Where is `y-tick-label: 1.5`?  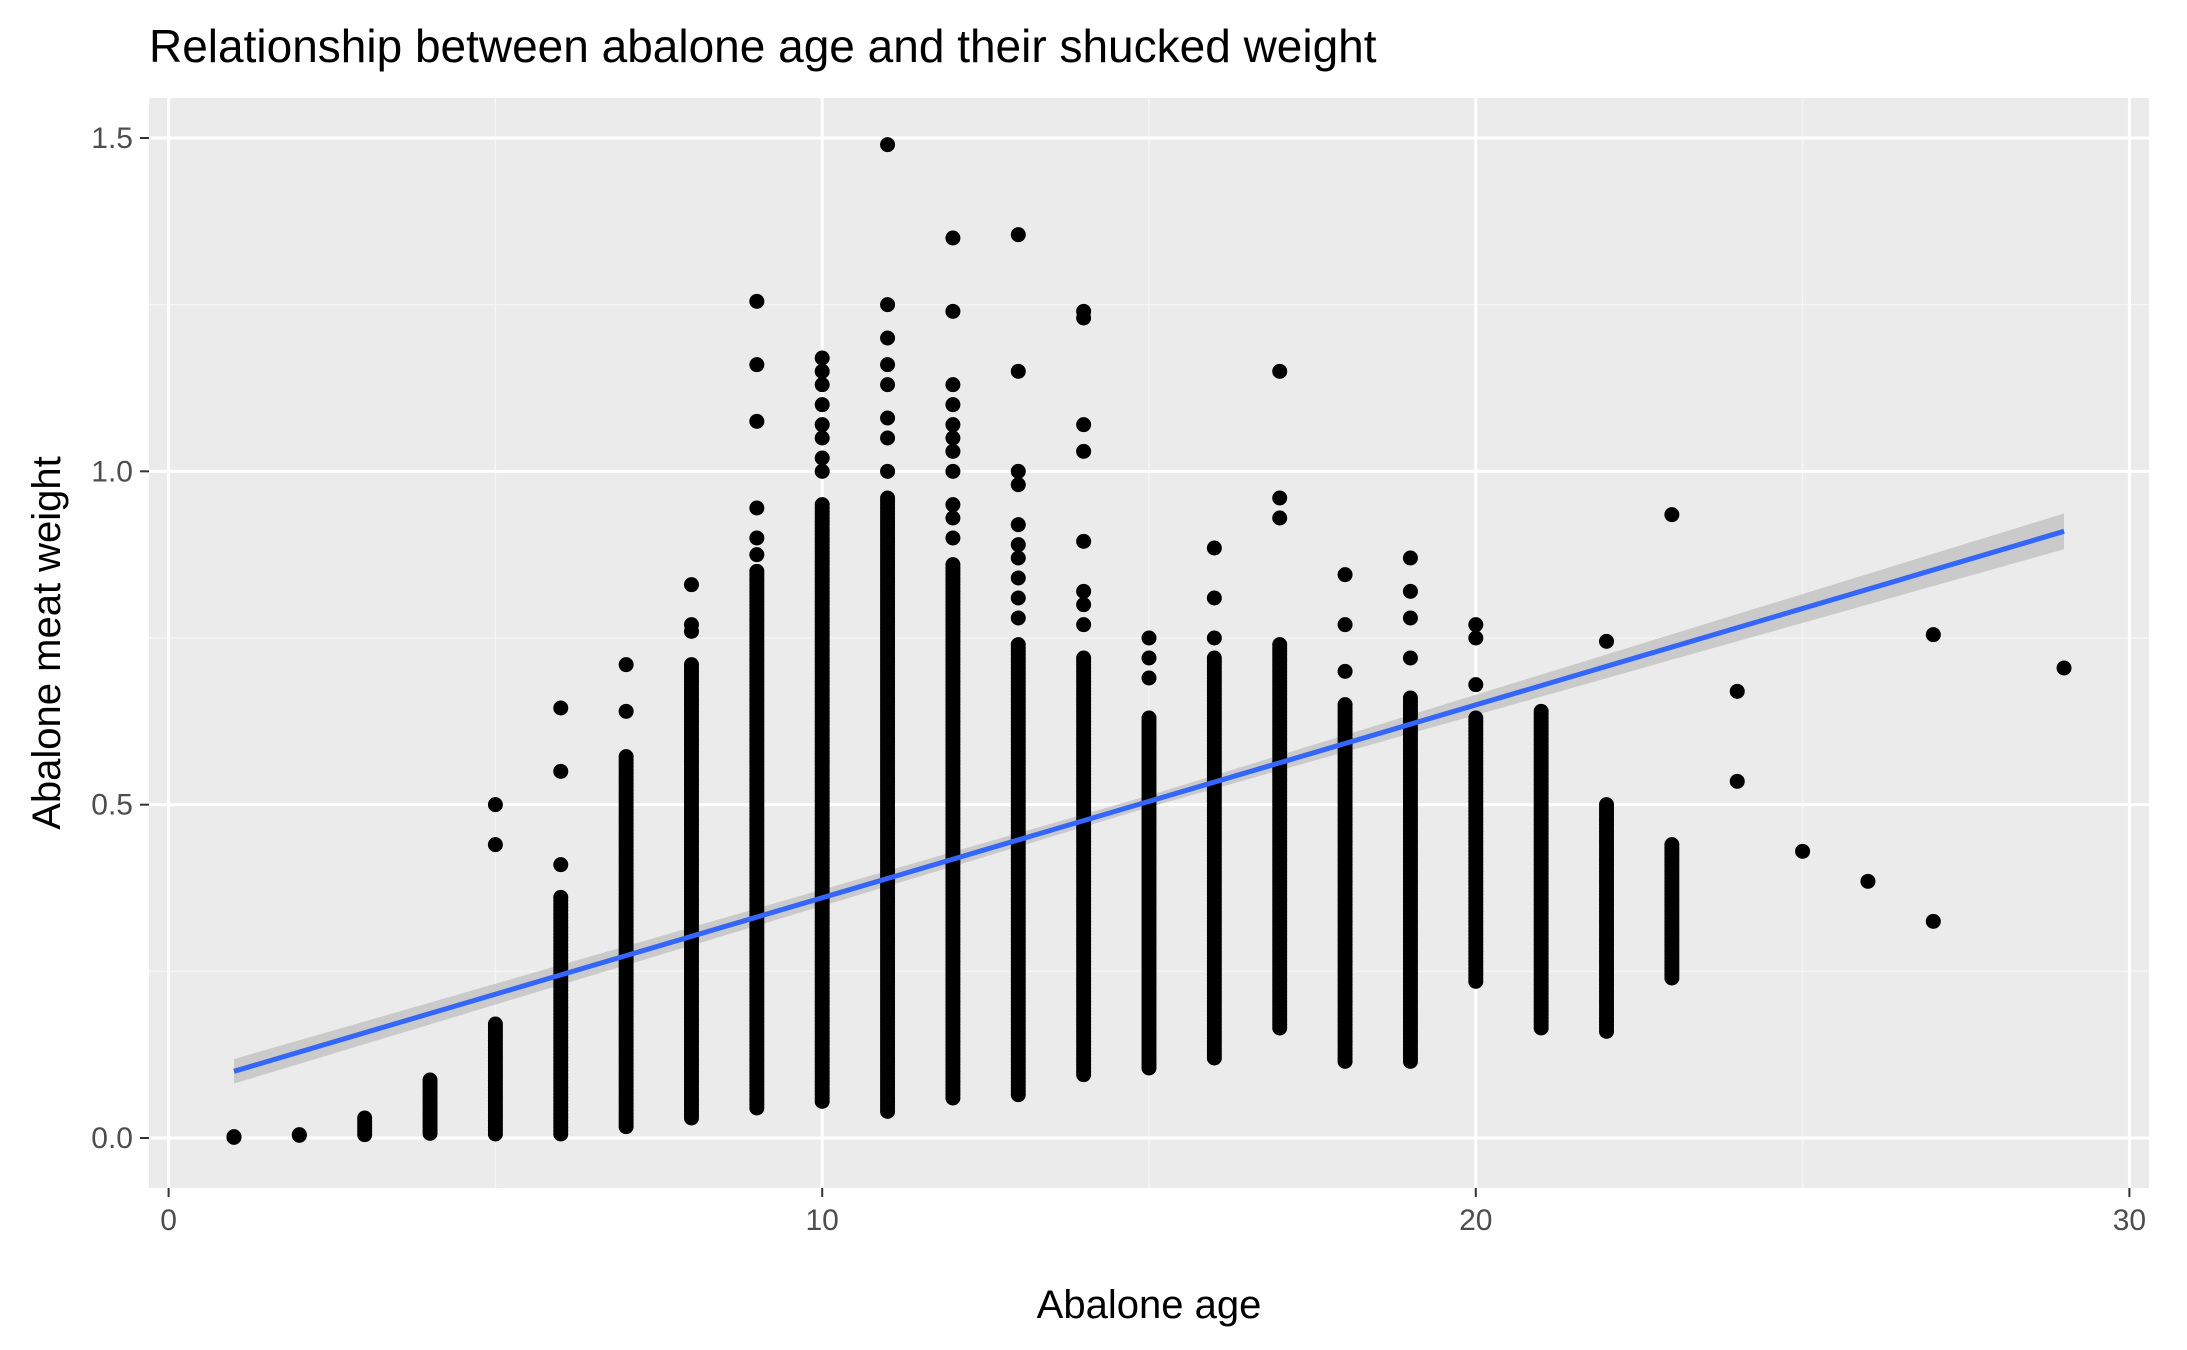
y-tick-label: 1.5 is located at coordinates (112, 138).